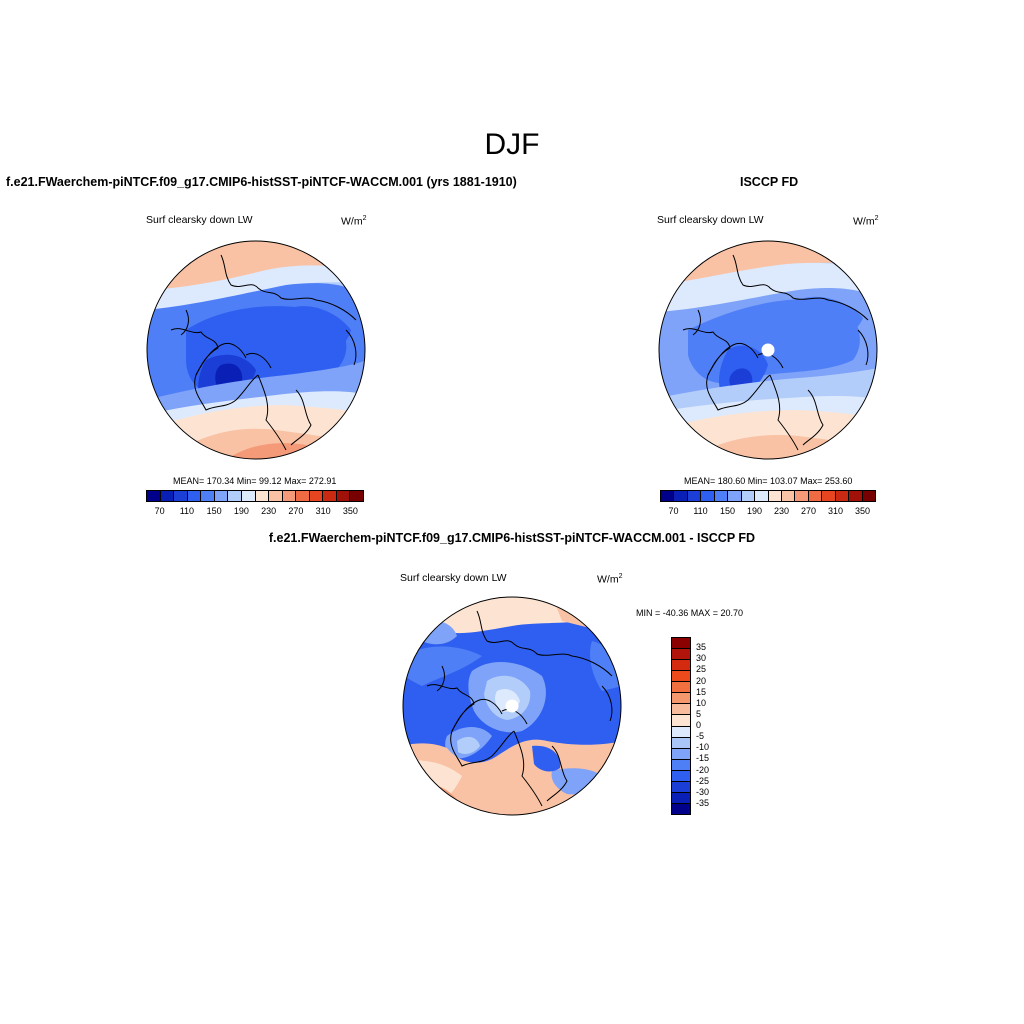 The image size is (1024, 1024). Describe the element at coordinates (699, 713) in the screenshot. I see `colorbar-tick-label: 5` at that location.